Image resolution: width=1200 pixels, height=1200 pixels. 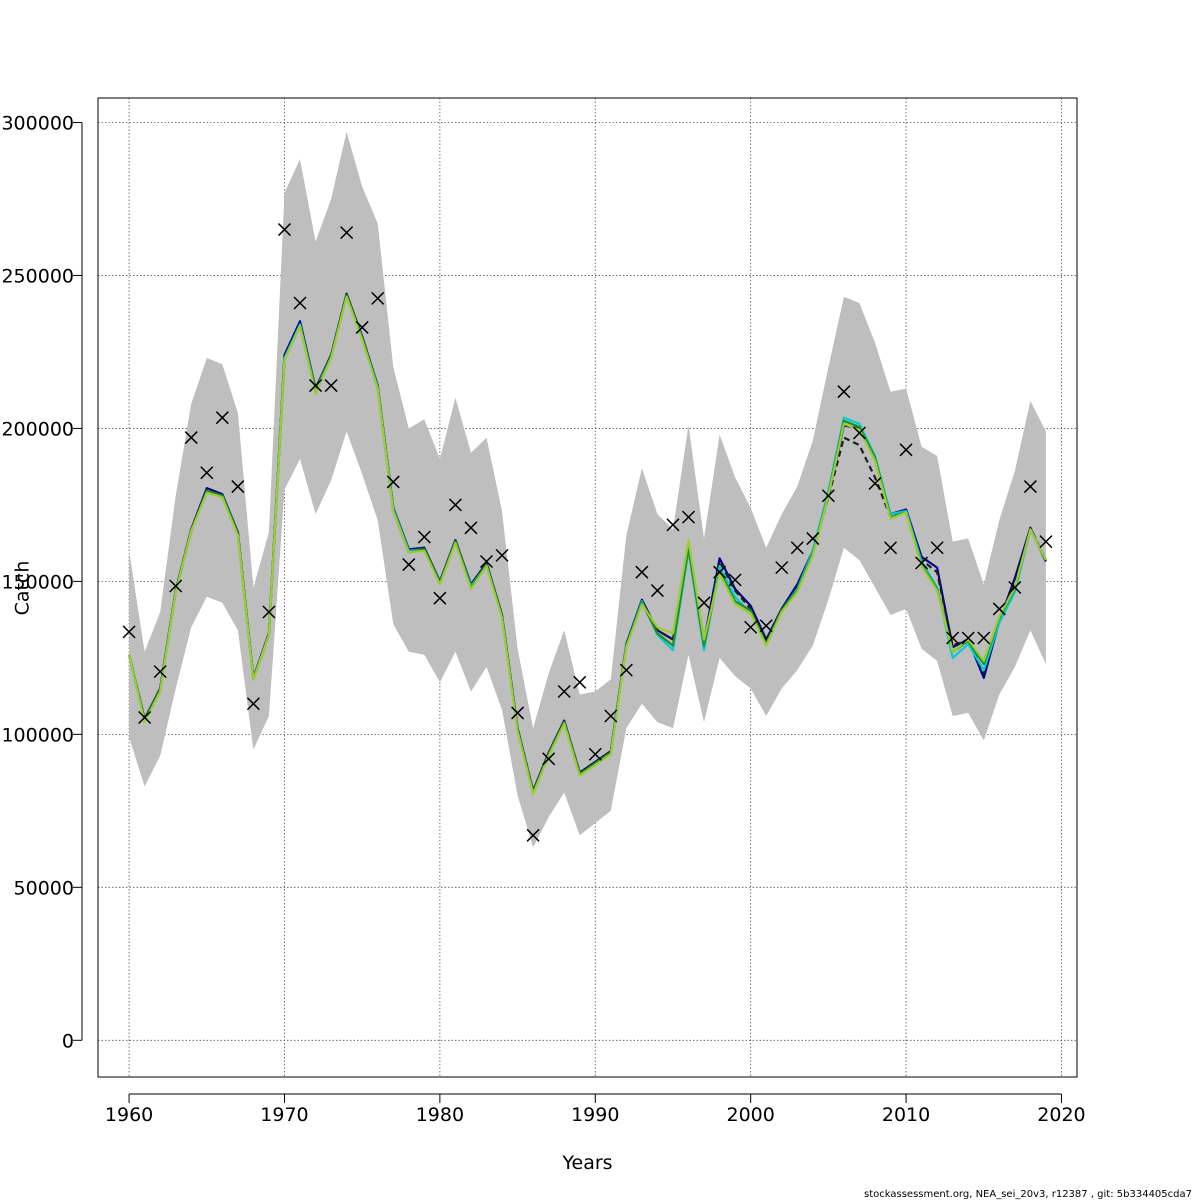 I want to click on y-tick-label: 150000, so click(x=37, y=582).